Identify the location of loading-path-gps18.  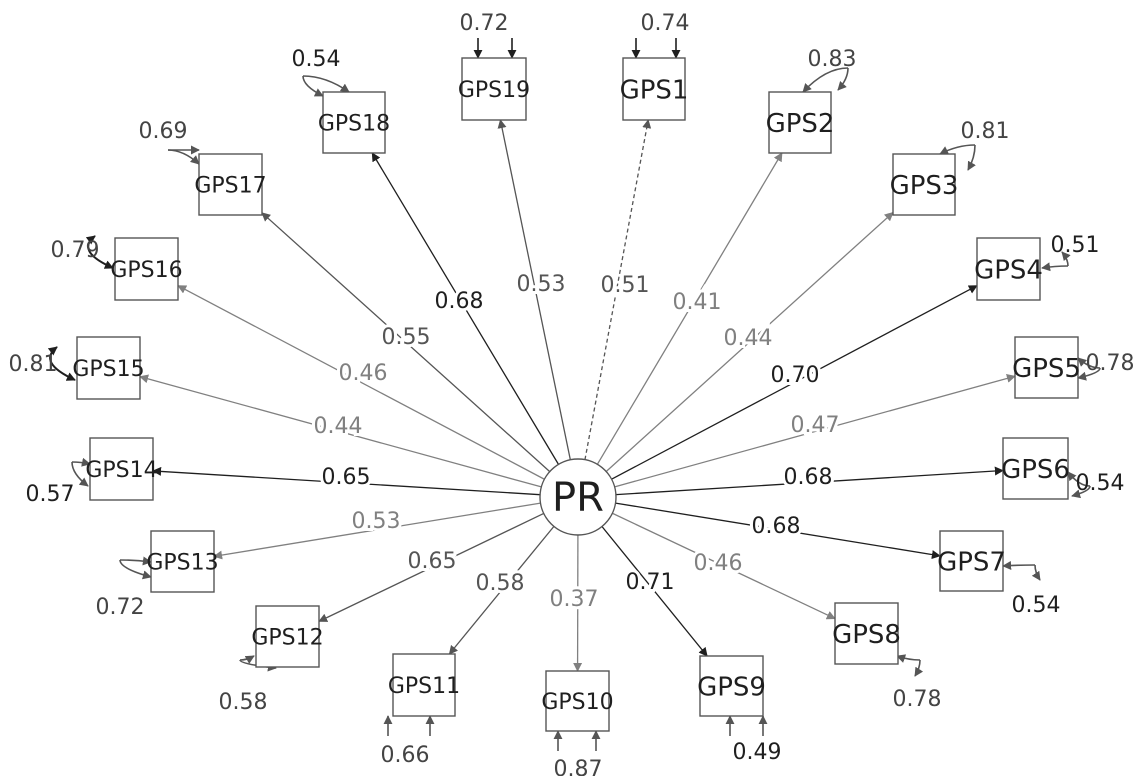
(465, 308).